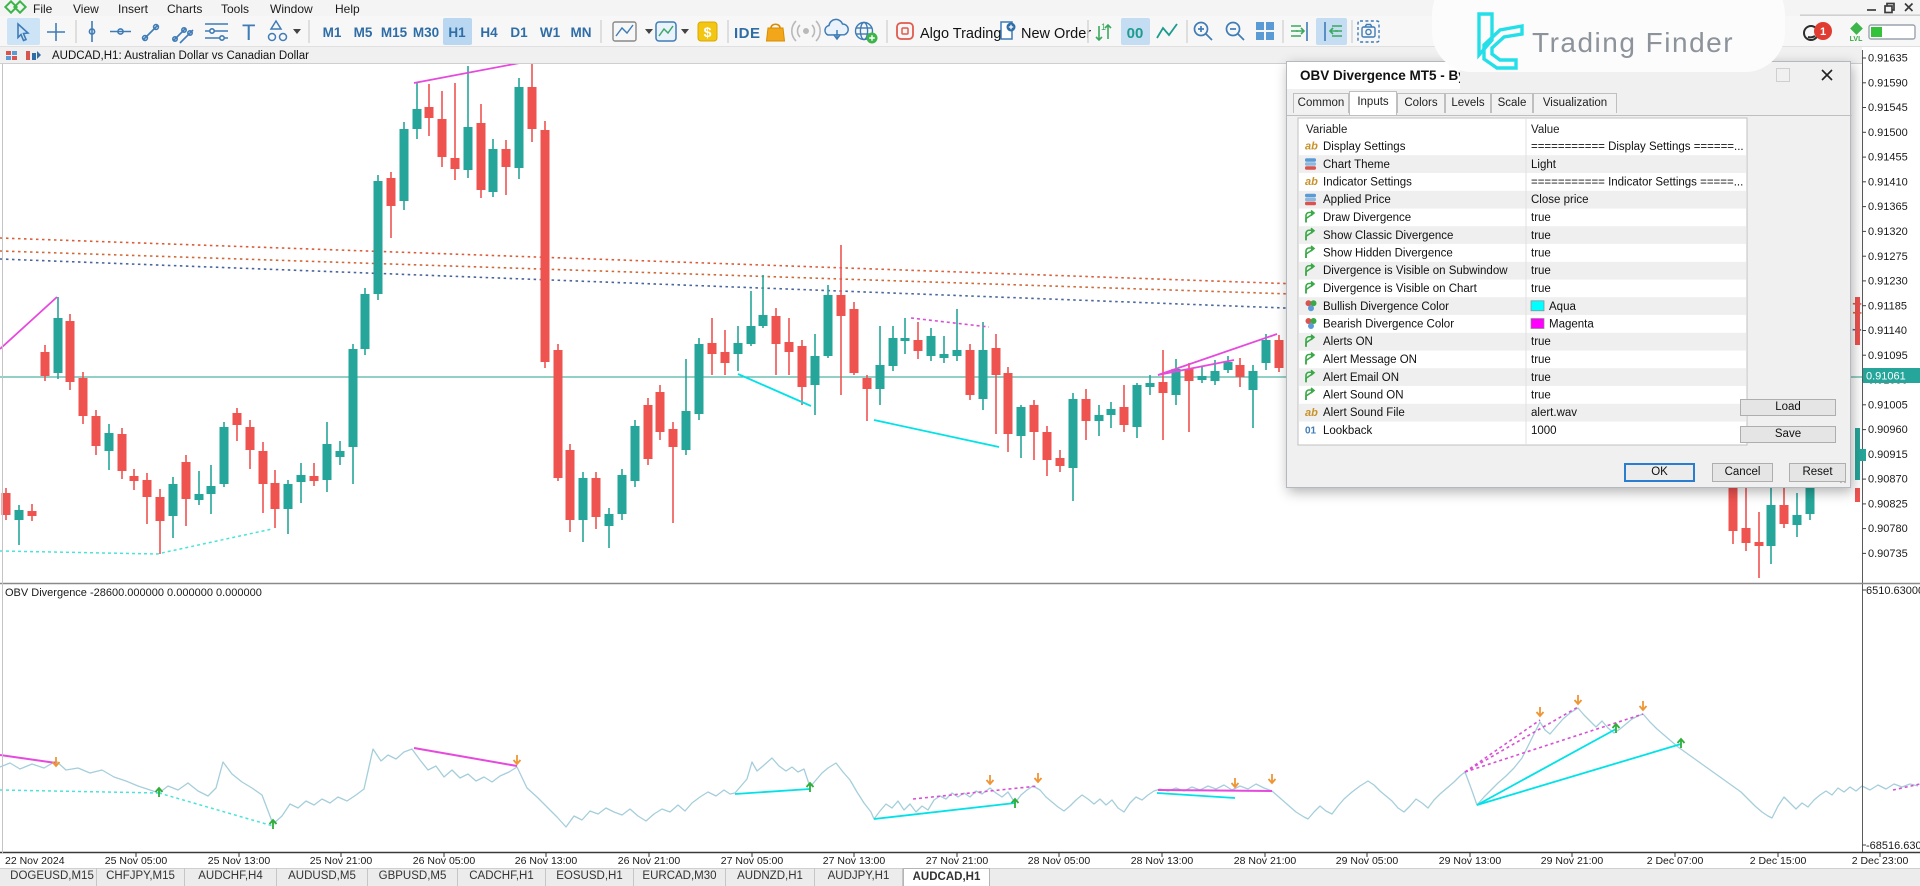 The width and height of the screenshot is (1920, 886). Describe the element at coordinates (1162, 861) in the screenshot. I see `svg-text: 28 Nov 13:00` at that location.